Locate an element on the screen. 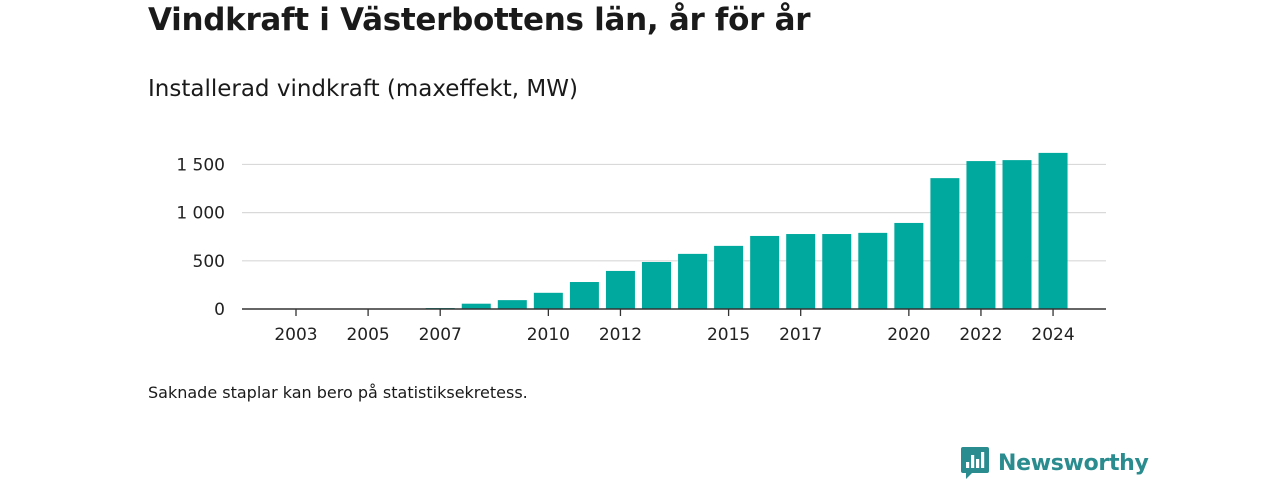 This screenshot has height=480, width=1280. bar-2018 is located at coordinates (837, 271).